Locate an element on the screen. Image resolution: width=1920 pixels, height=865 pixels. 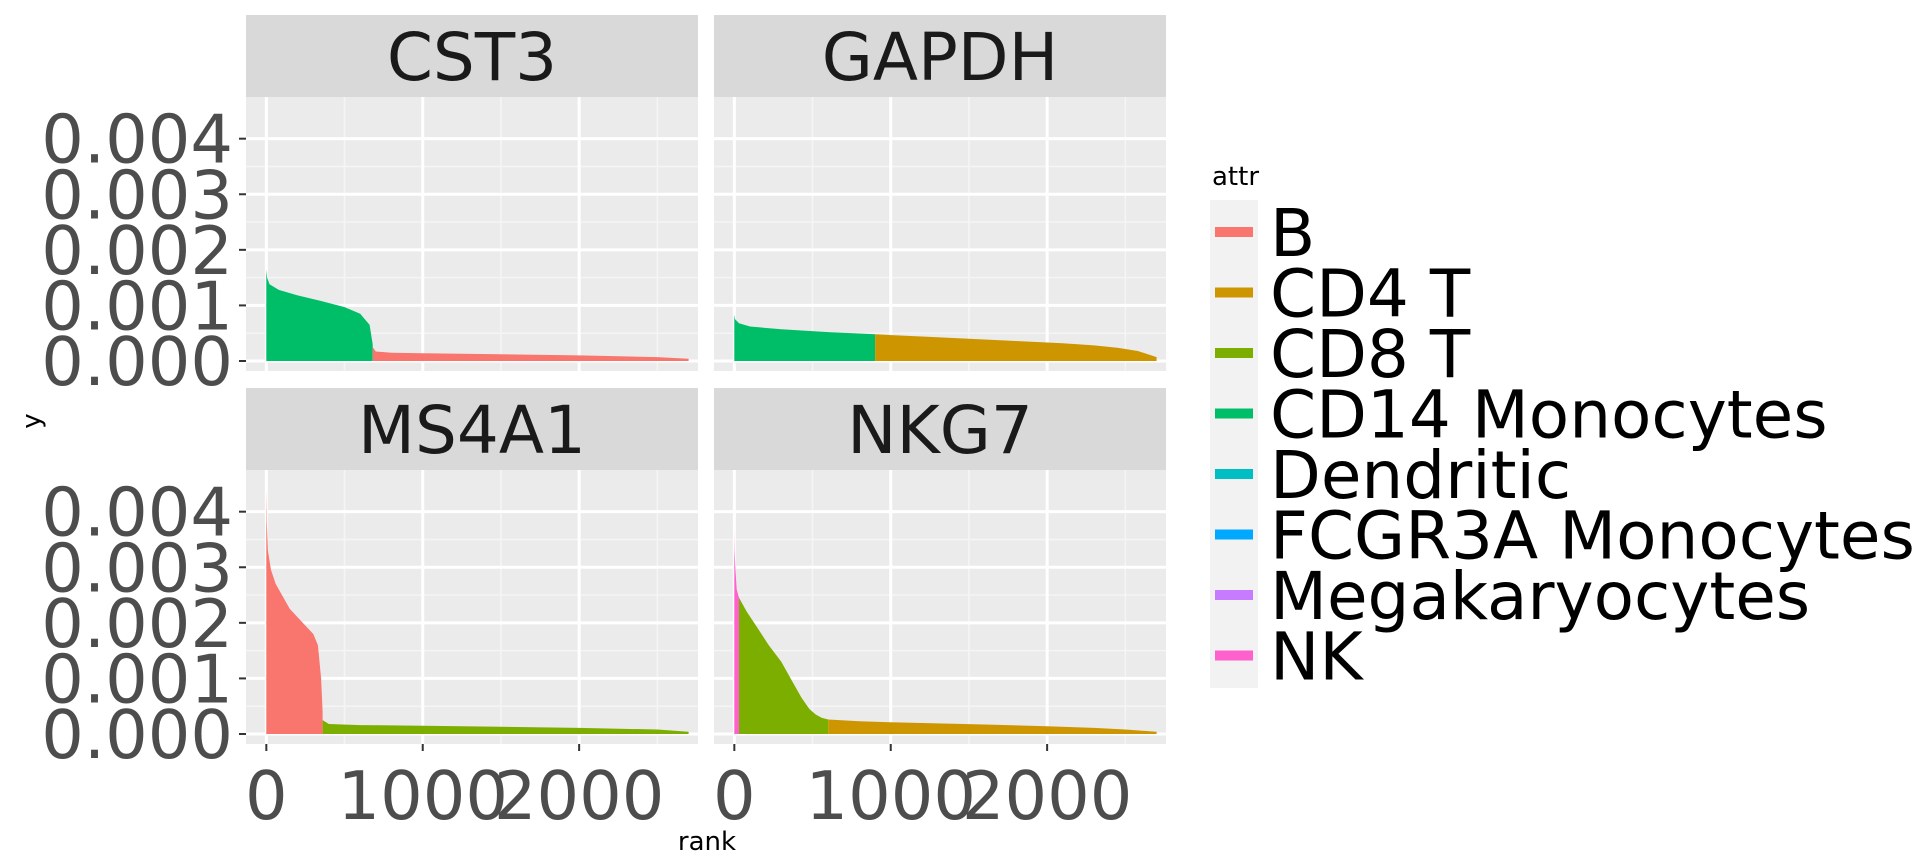
y-axis-title: y is located at coordinates (32, 420).